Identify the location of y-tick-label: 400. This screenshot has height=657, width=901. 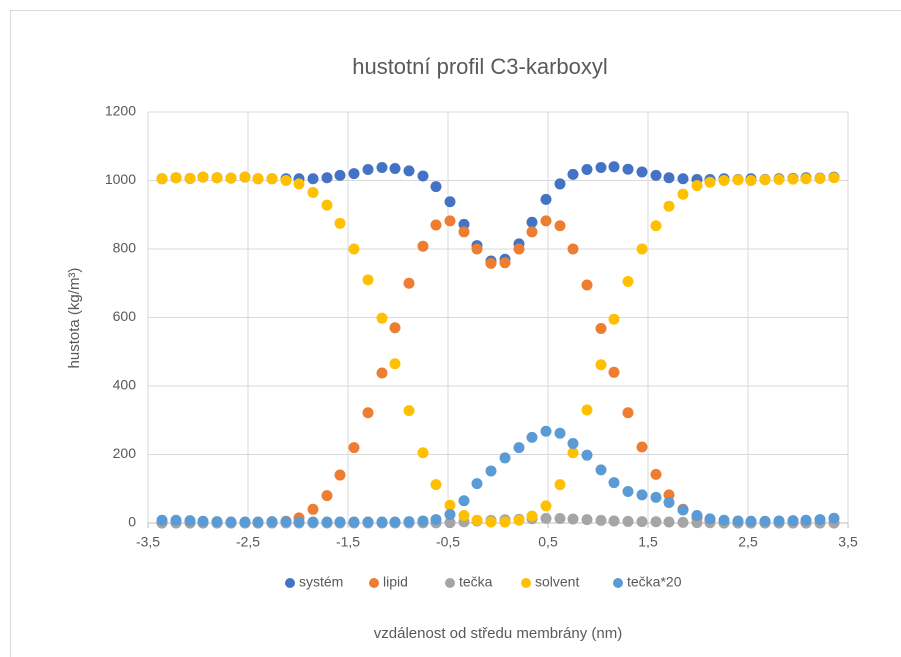
(125, 385).